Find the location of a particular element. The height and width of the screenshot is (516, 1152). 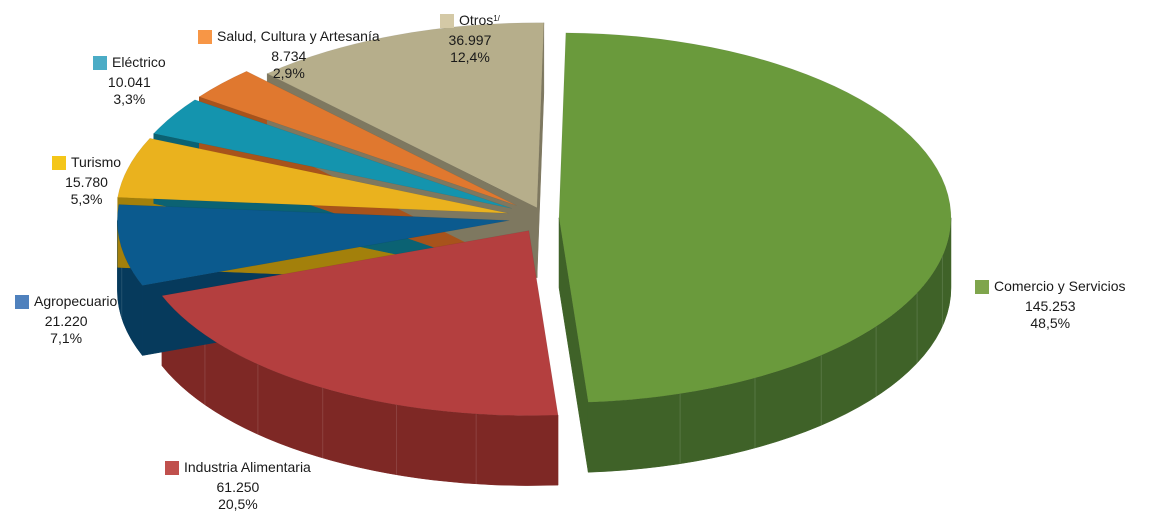

slice-label-6: Otros 1/36.997 12,4% is located at coordinates (470, 39).